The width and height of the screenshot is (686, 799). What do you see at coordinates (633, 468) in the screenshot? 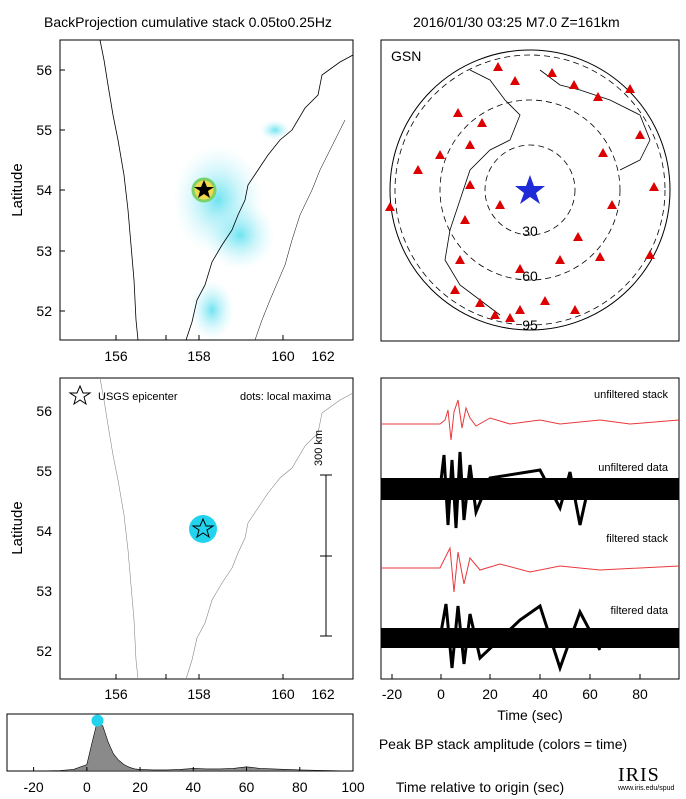
I see `trace-label-unfiltered-data: unfiltered data` at bounding box center [633, 468].